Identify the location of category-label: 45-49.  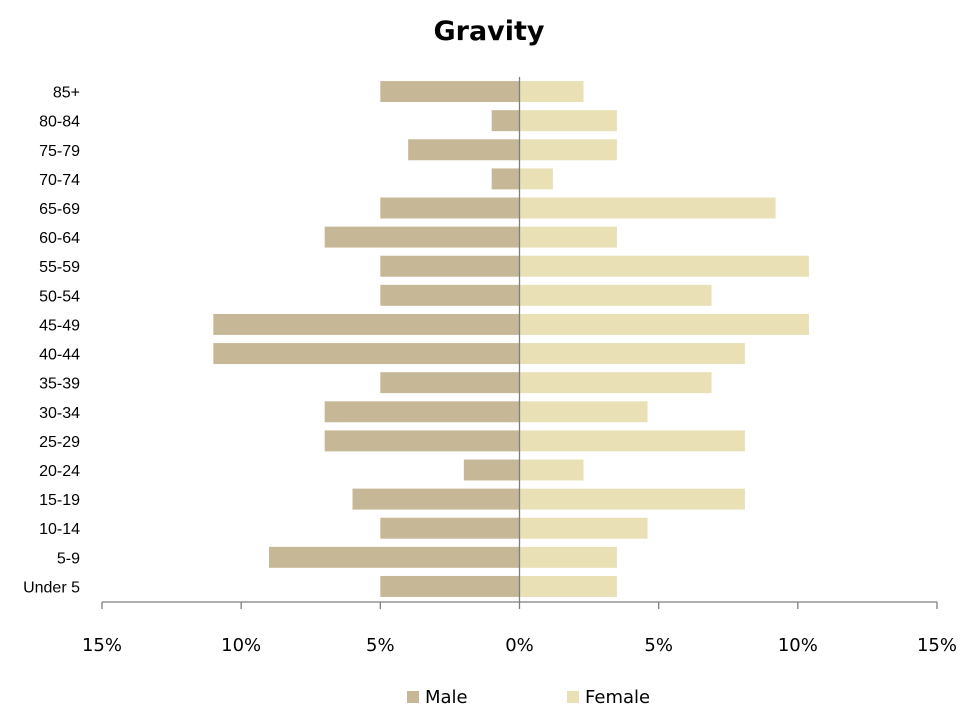
(59, 325).